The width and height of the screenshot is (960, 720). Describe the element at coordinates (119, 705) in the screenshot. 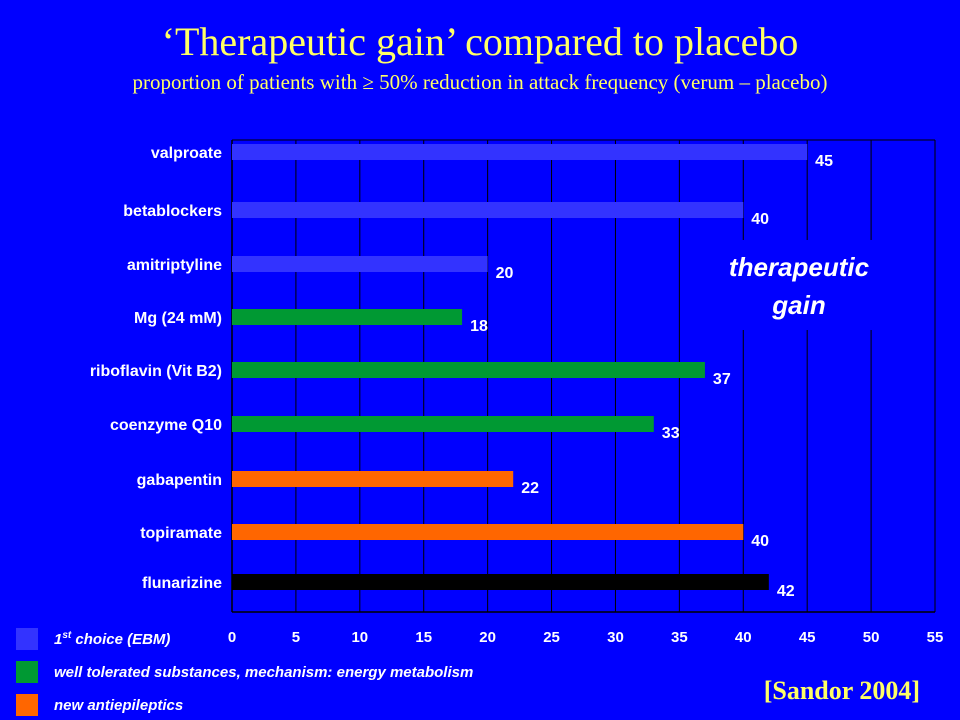

I see `legend-label-antiepileptics: new antiepileptics` at that location.